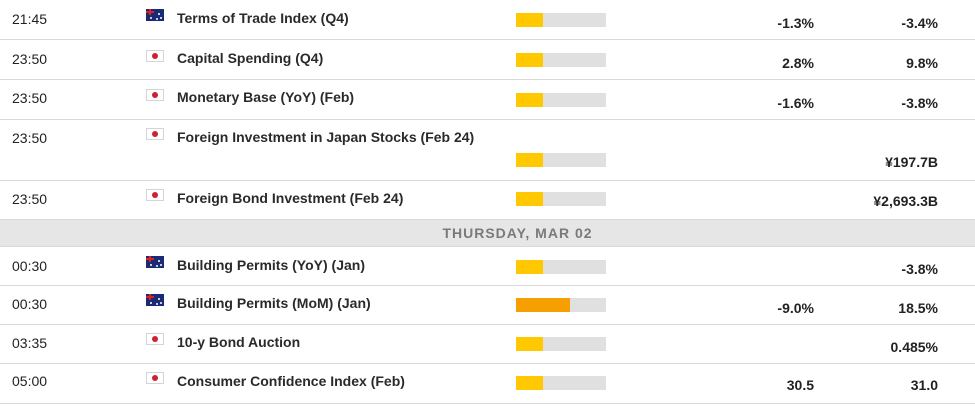 The image size is (975, 410). I want to click on event-name: Building Permits (MoM) (Jan), so click(274, 303).